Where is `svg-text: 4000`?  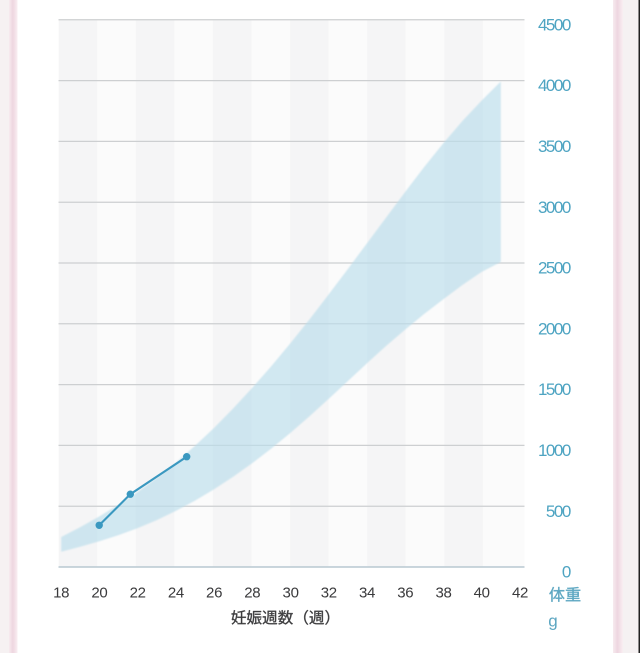 svg-text: 4000 is located at coordinates (554, 85).